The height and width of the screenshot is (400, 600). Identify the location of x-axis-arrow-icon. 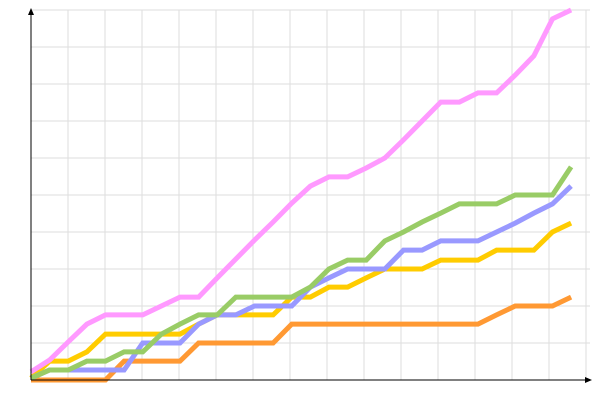
(588, 380).